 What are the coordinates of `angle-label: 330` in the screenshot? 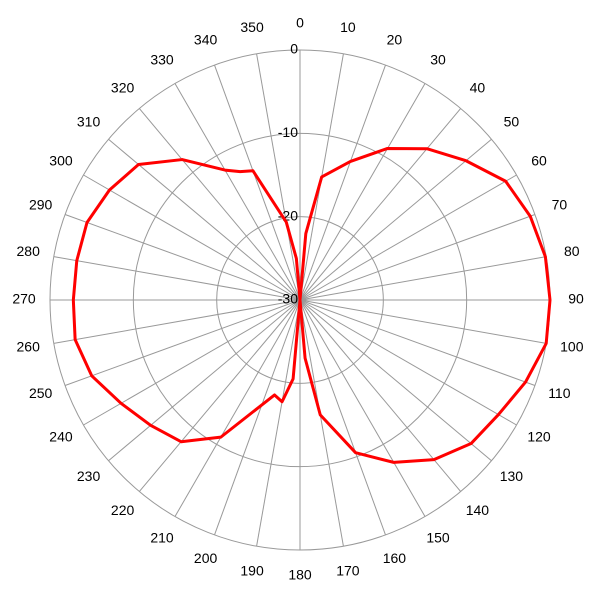 It's located at (162, 60).